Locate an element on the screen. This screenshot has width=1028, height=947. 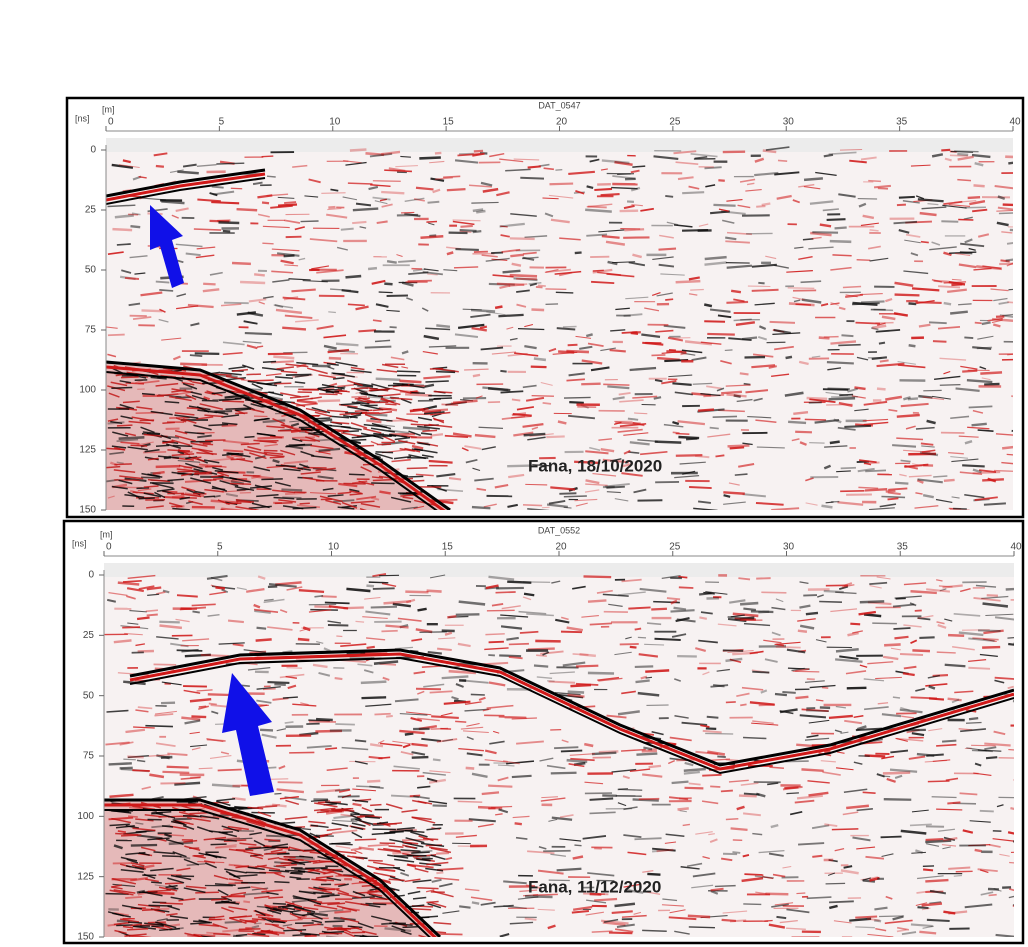
x-tick-label: 5 is located at coordinates (220, 547).